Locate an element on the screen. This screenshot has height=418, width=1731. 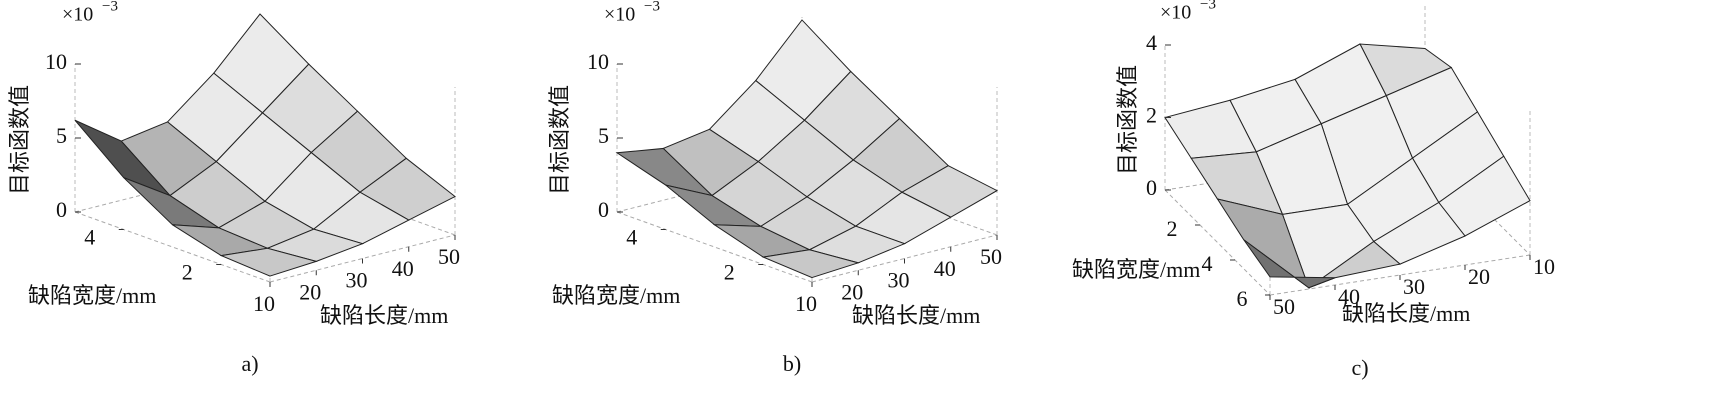
y-tick-label: 6 is located at coordinates (1242, 298).